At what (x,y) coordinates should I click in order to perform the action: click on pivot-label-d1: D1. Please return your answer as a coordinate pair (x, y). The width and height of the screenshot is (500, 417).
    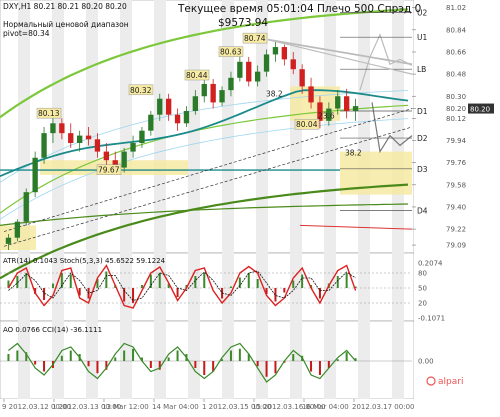
    Looking at the image, I should click on (422, 111).